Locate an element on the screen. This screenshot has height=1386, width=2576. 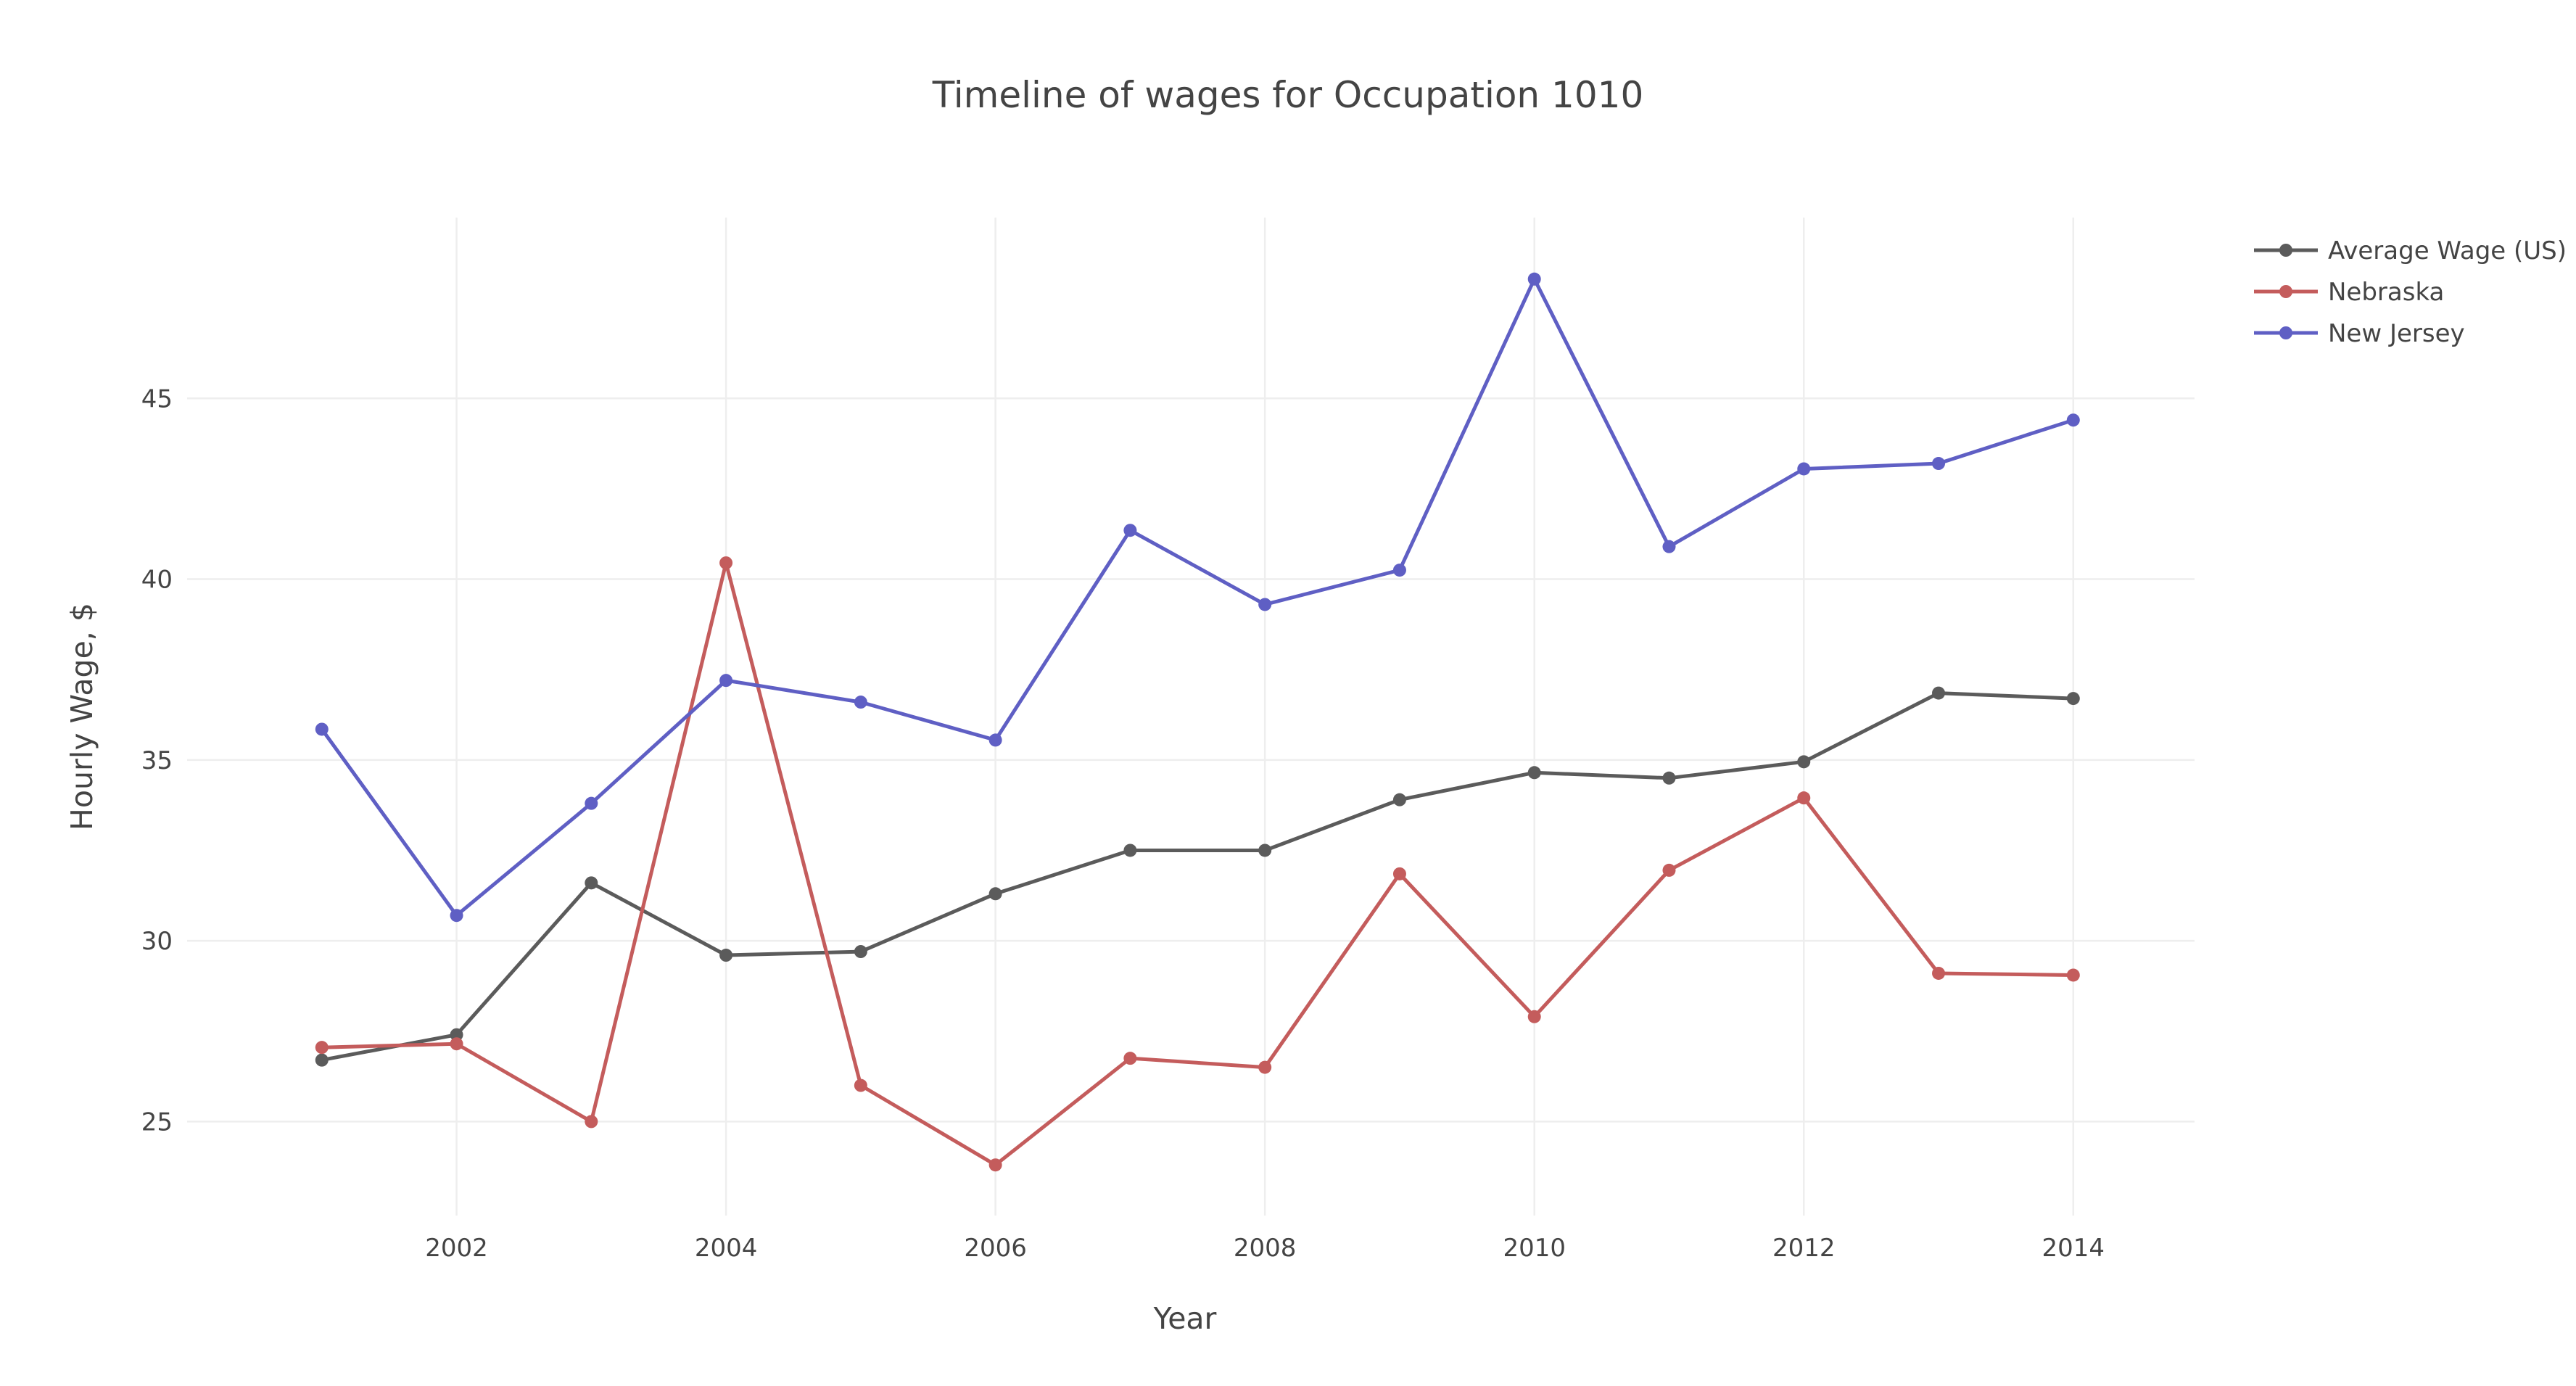
x-tick-label: 2012 is located at coordinates (1804, 1248).